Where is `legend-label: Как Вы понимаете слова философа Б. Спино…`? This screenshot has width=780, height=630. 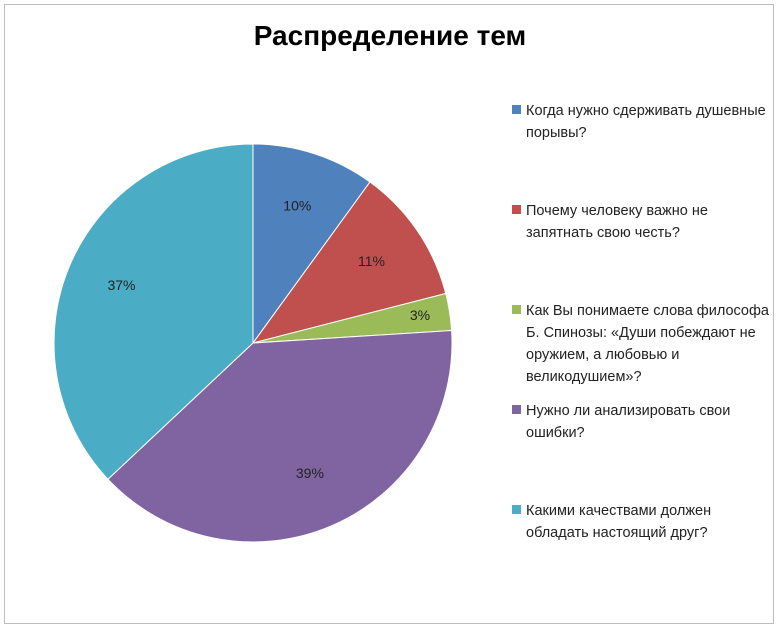
legend-label: Как Вы понимаете слова философа Б. Спино… is located at coordinates (647, 344).